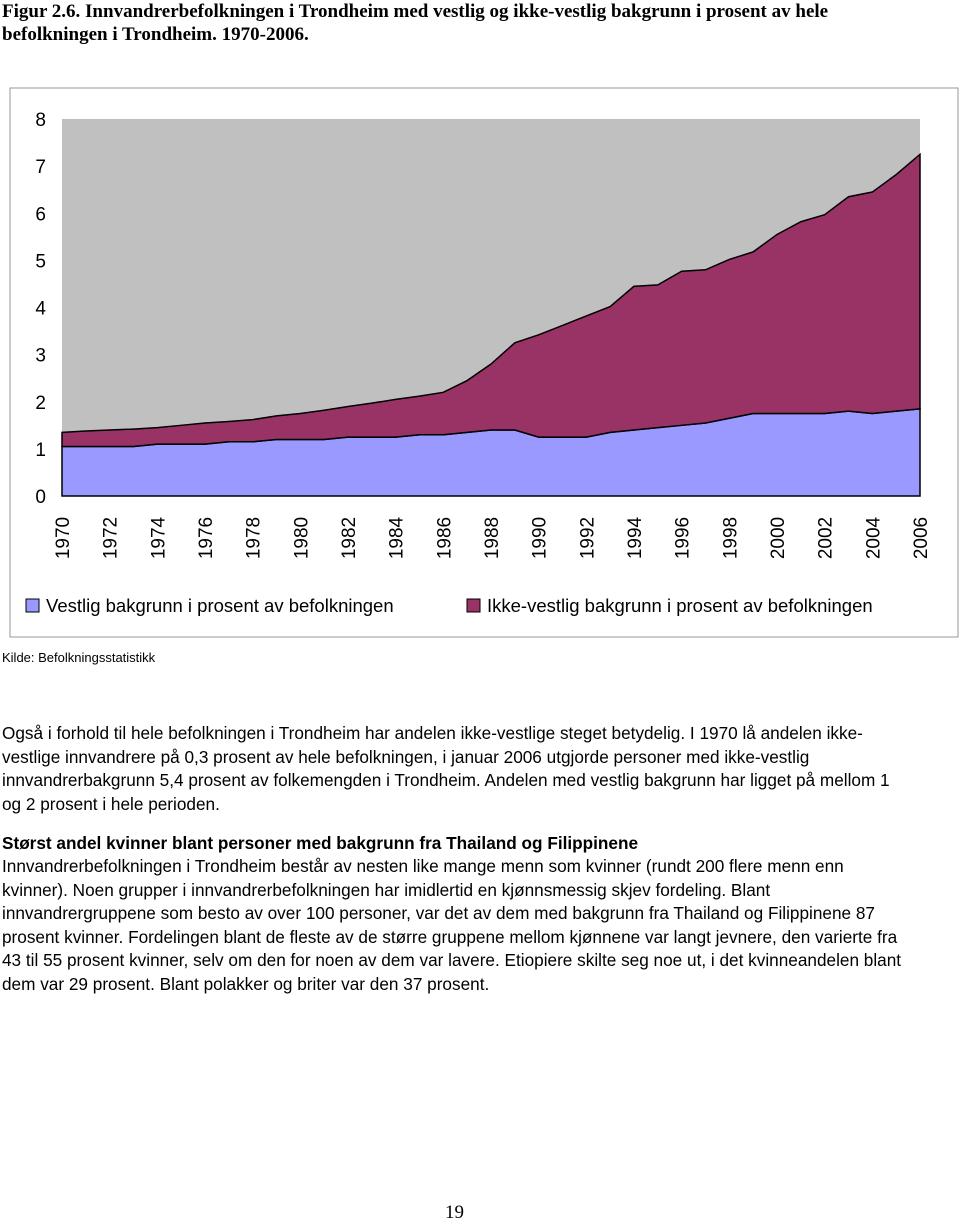  I want to click on x-tick-label: 1994, so click(635, 537).